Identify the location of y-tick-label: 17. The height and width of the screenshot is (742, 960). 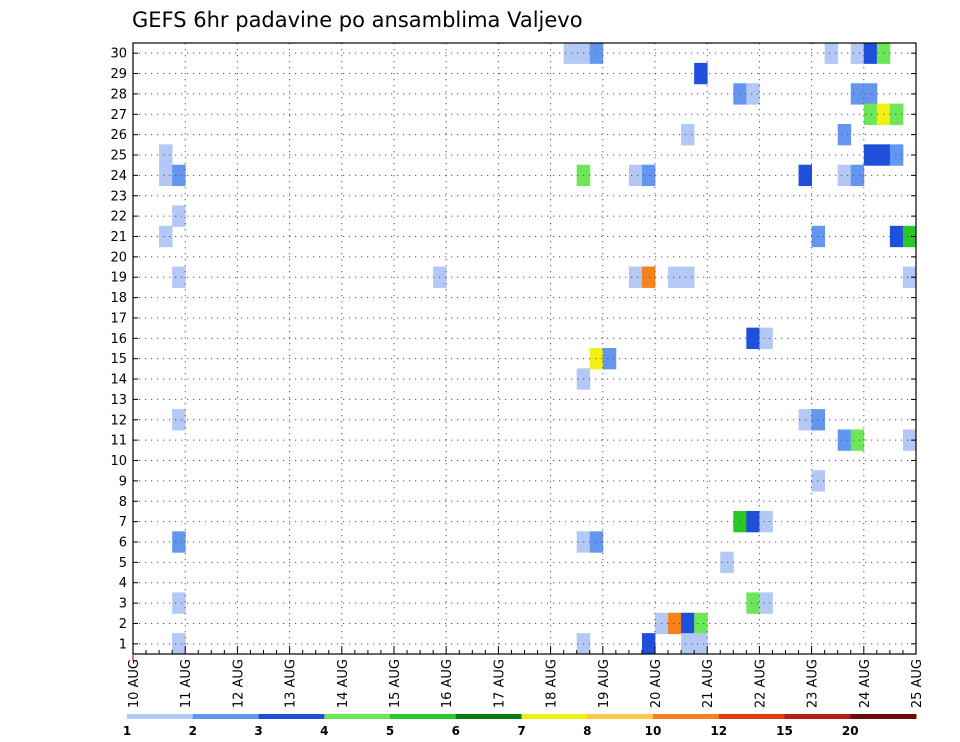
(118, 318).